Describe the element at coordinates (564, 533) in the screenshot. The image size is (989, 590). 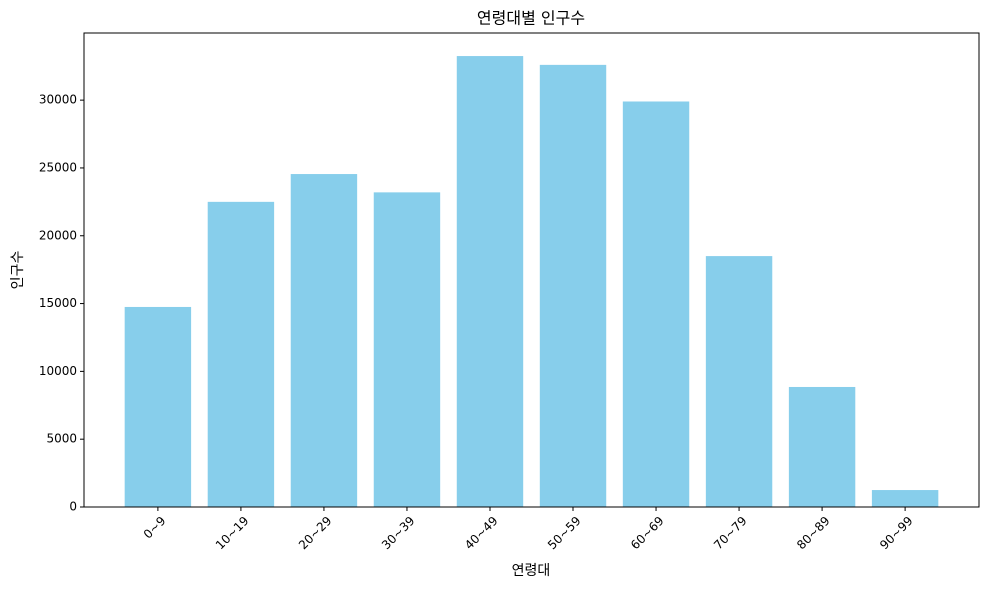
I see `x-tick-label: 50~59` at that location.